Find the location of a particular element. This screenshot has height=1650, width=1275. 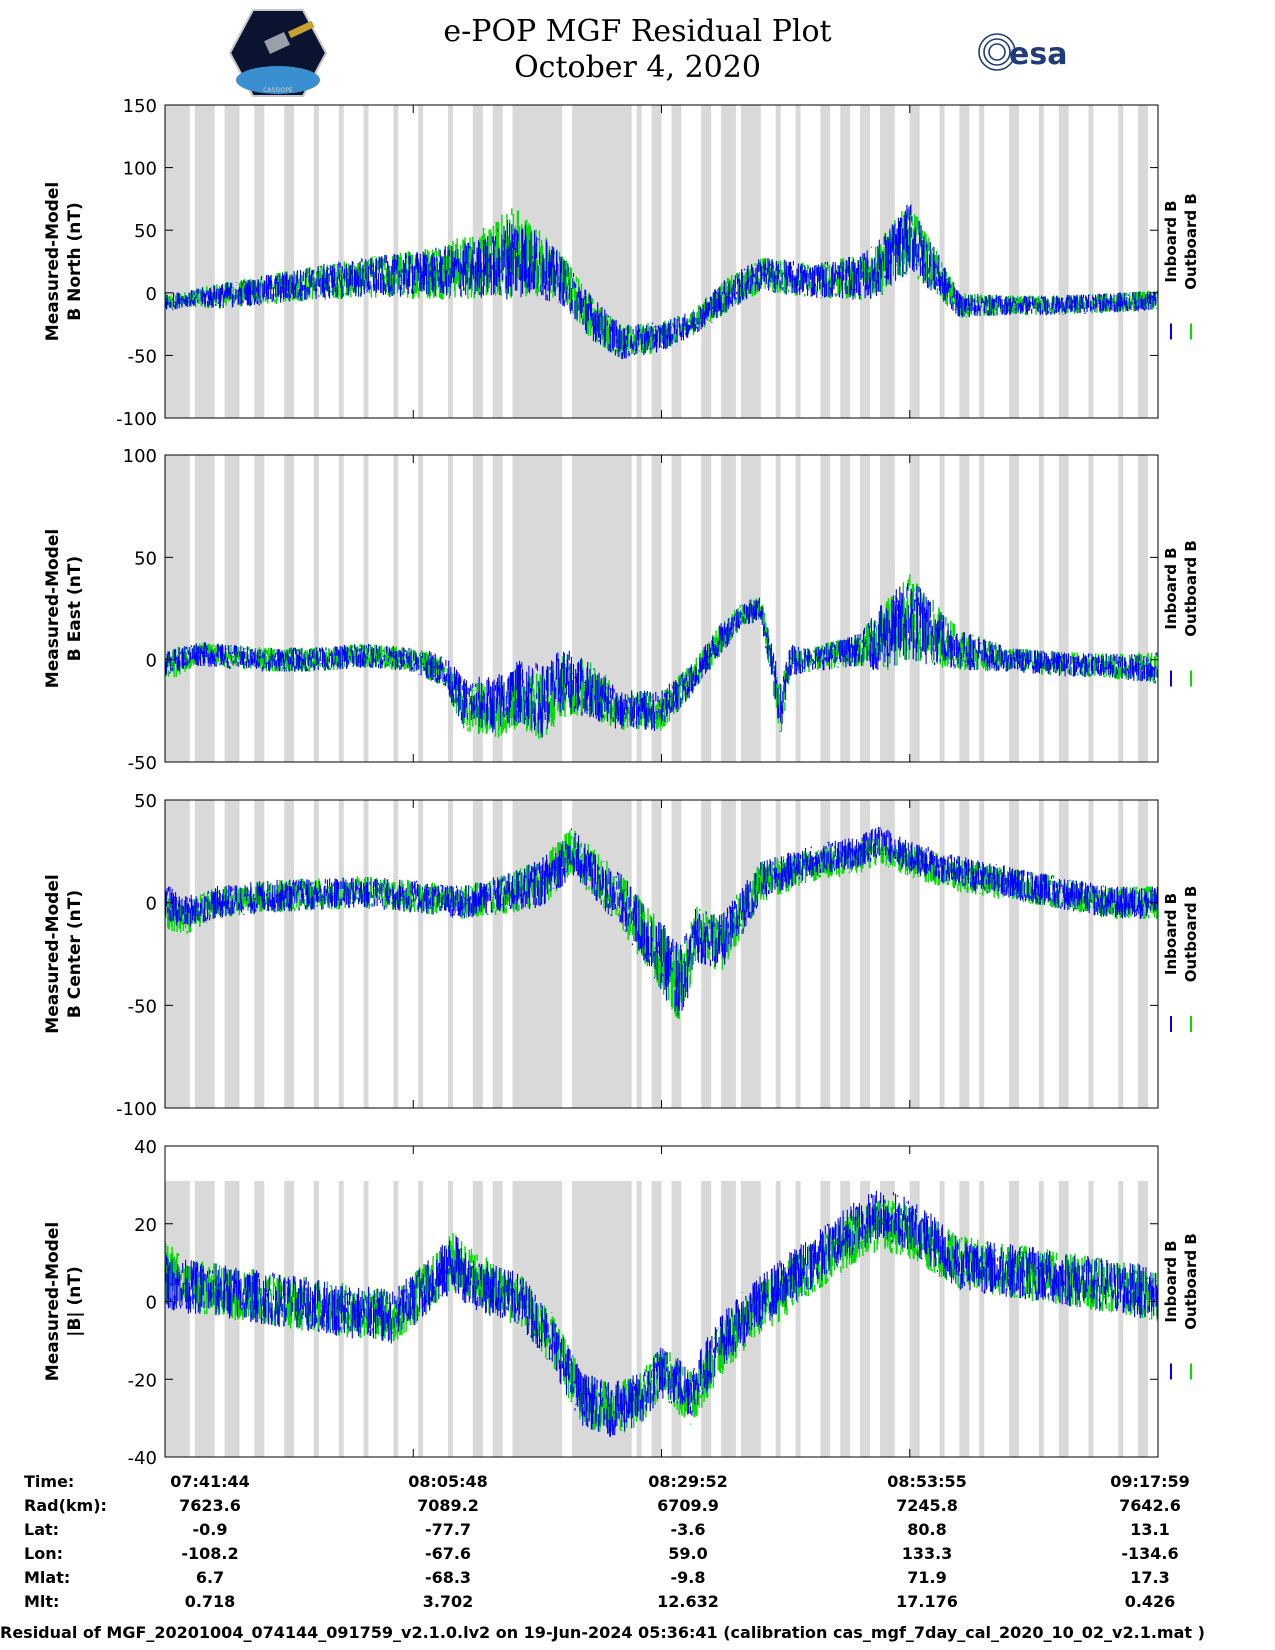

y-tick-label: 0 is located at coordinates (151, 904).